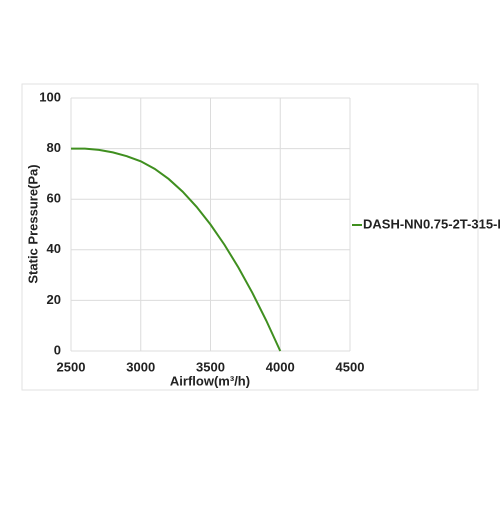 This screenshot has width=500, height=505. What do you see at coordinates (54, 147) in the screenshot?
I see `y-tick-label: 80` at bounding box center [54, 147].